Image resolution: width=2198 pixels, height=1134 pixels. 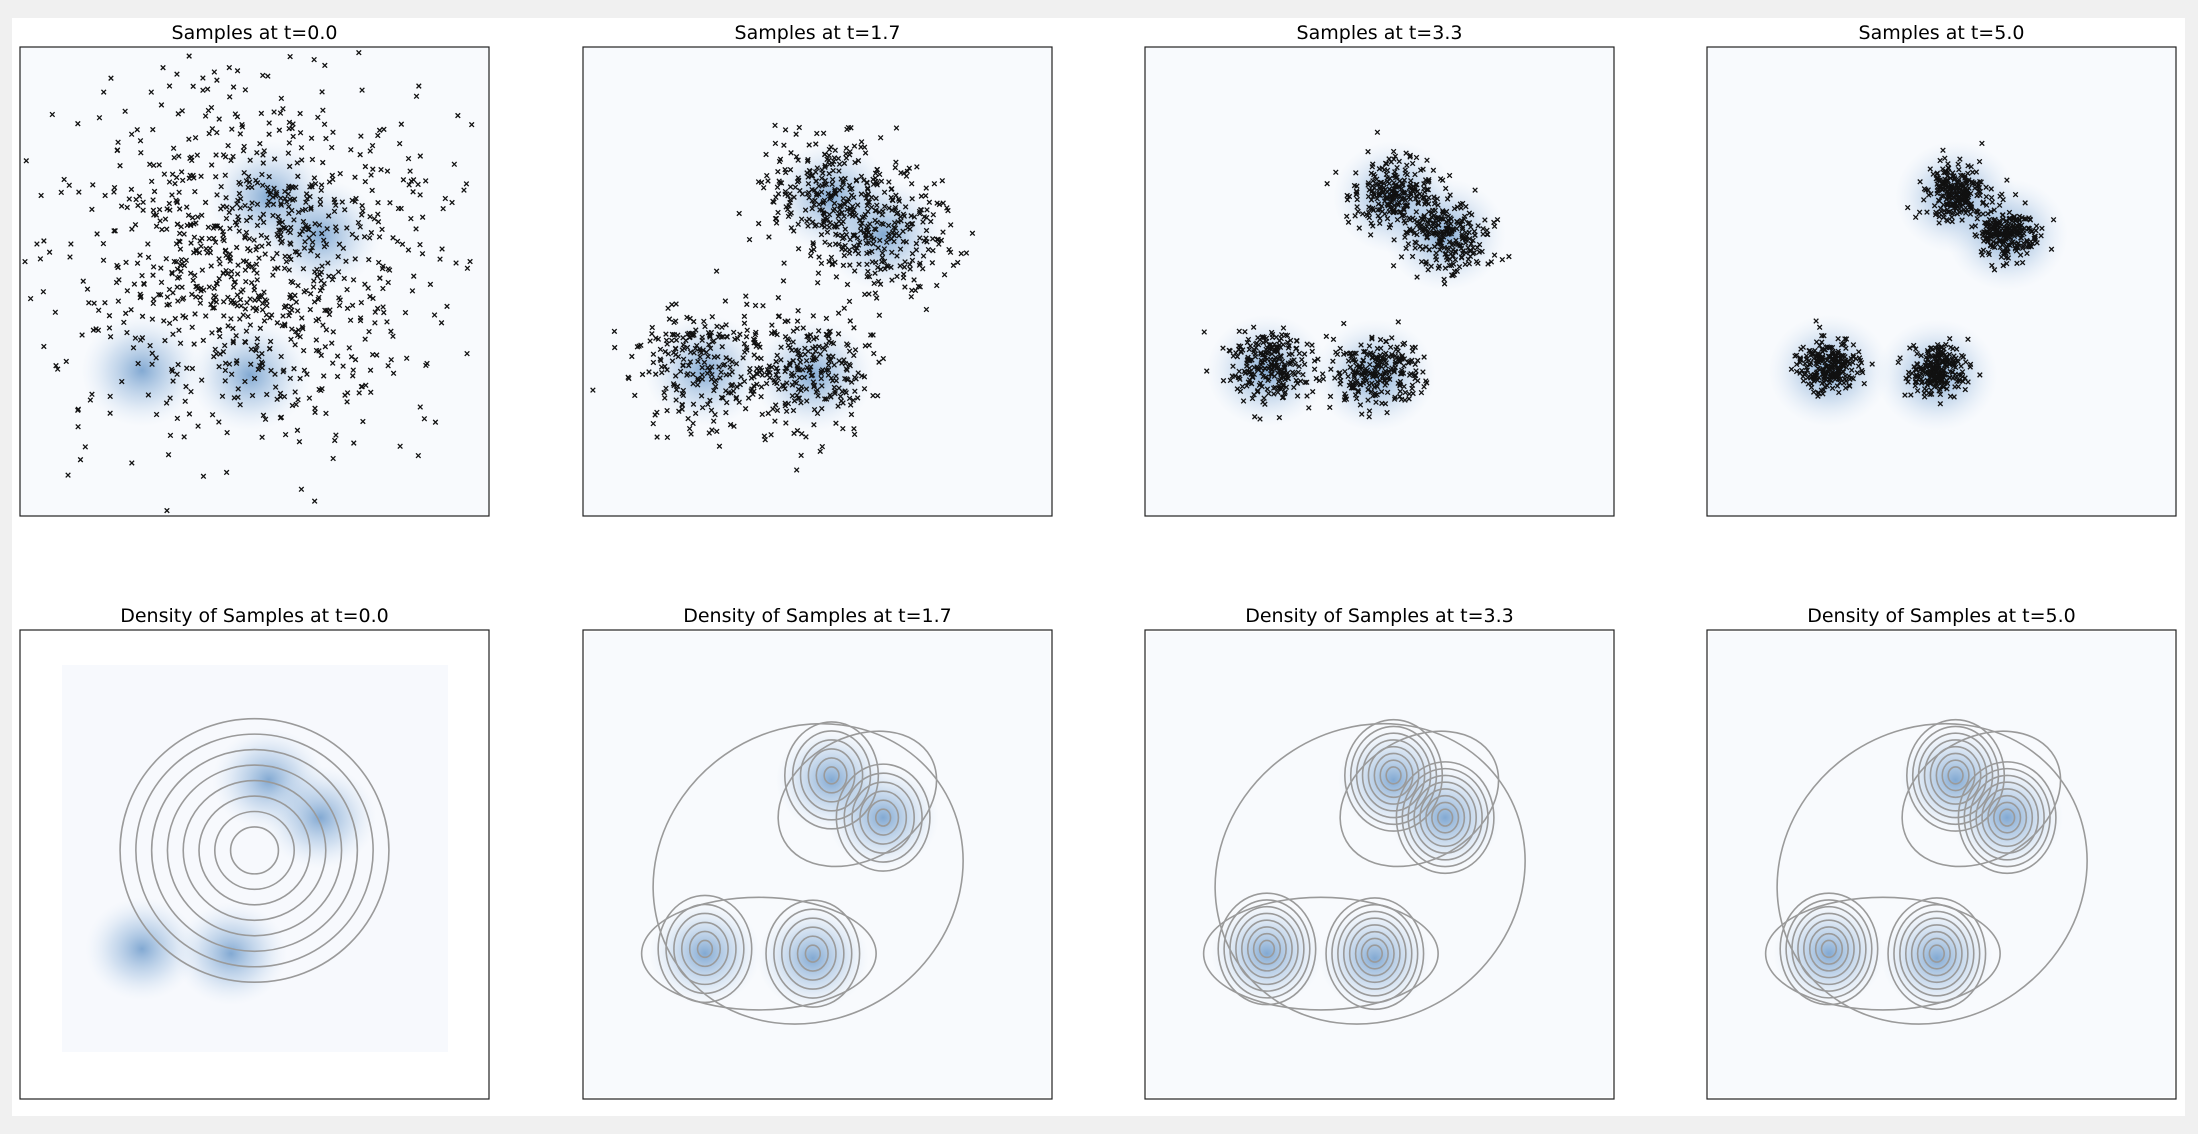 I want to click on plot-area, so click(x=1379, y=281).